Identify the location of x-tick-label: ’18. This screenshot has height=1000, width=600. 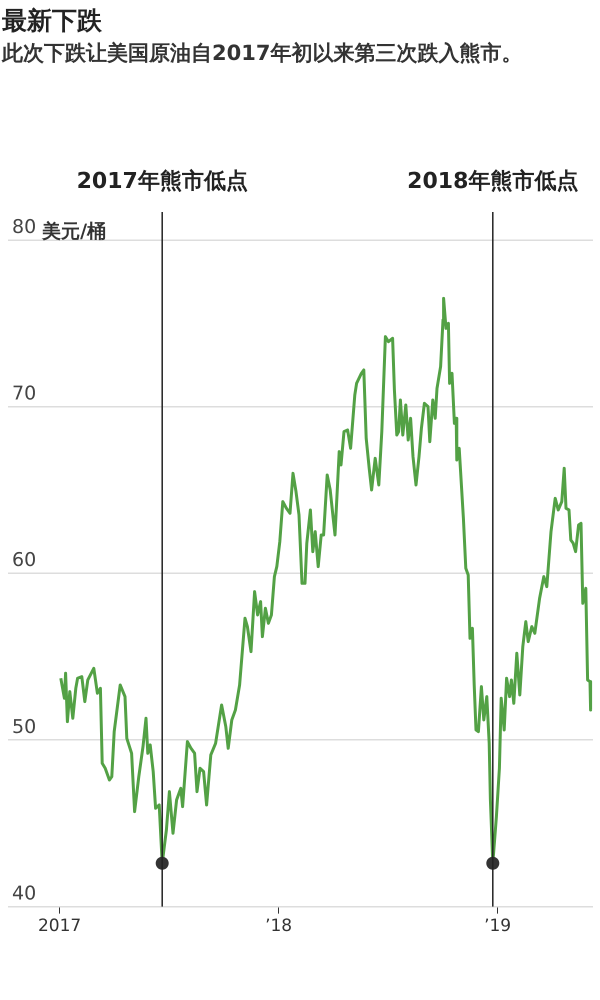
(278, 926).